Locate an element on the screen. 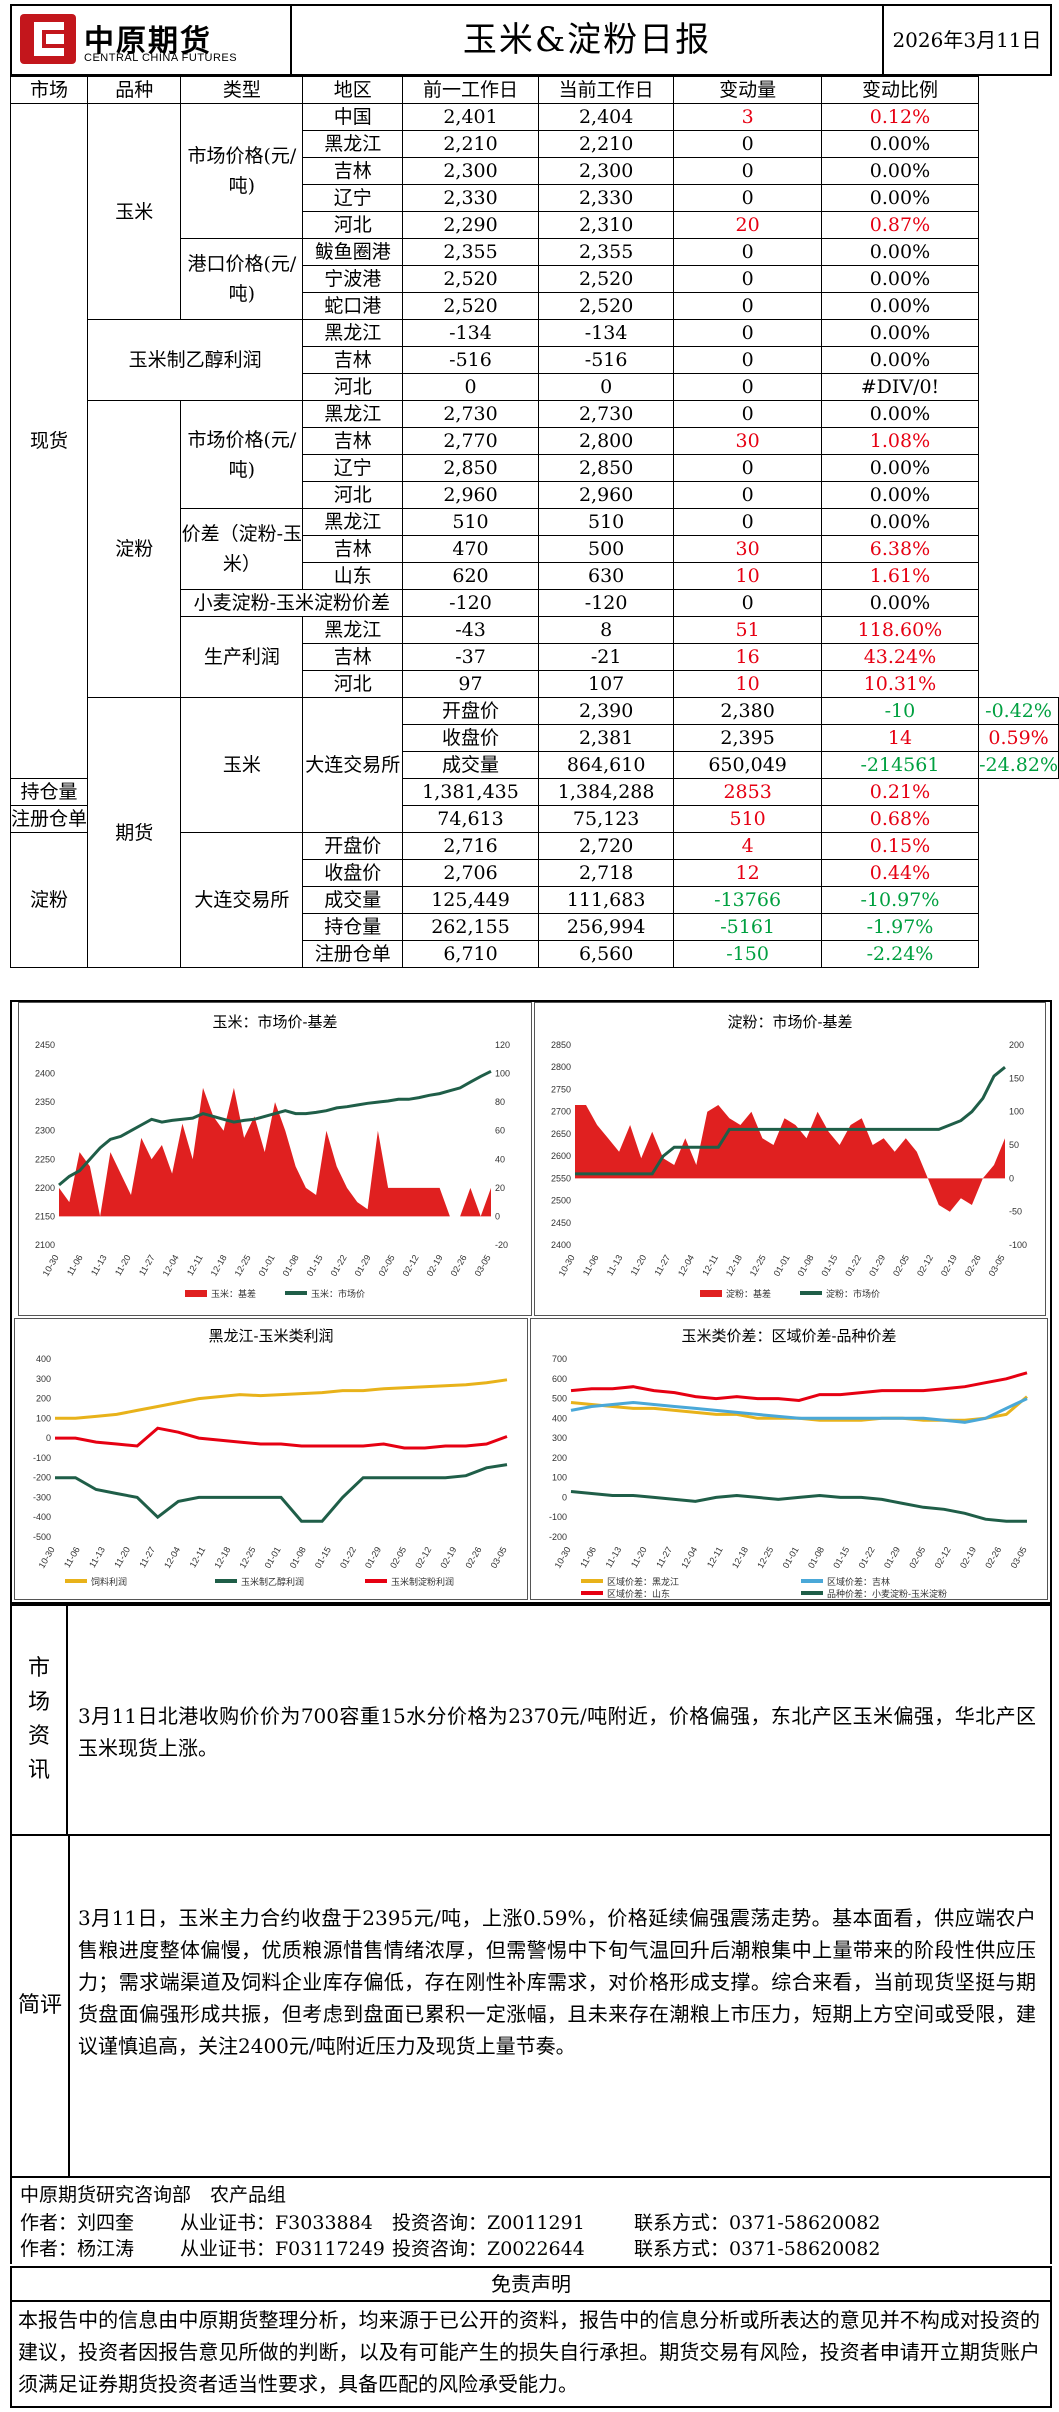 The image size is (1059, 2412). x-tick-label: 12-04 is located at coordinates (172, 1557).